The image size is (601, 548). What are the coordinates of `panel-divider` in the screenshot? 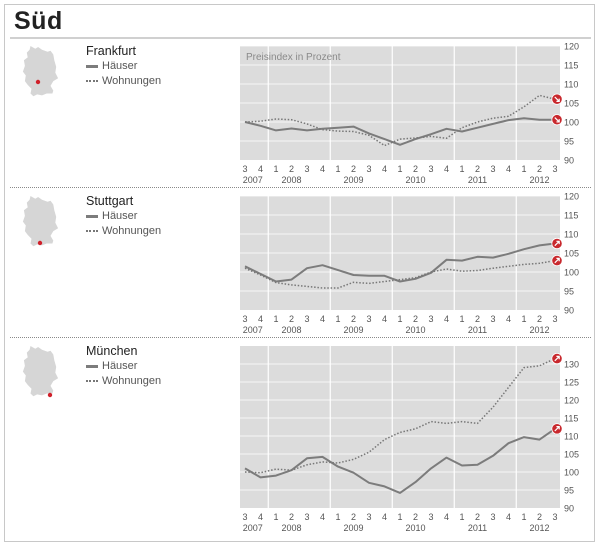 It's located at (300, 337).